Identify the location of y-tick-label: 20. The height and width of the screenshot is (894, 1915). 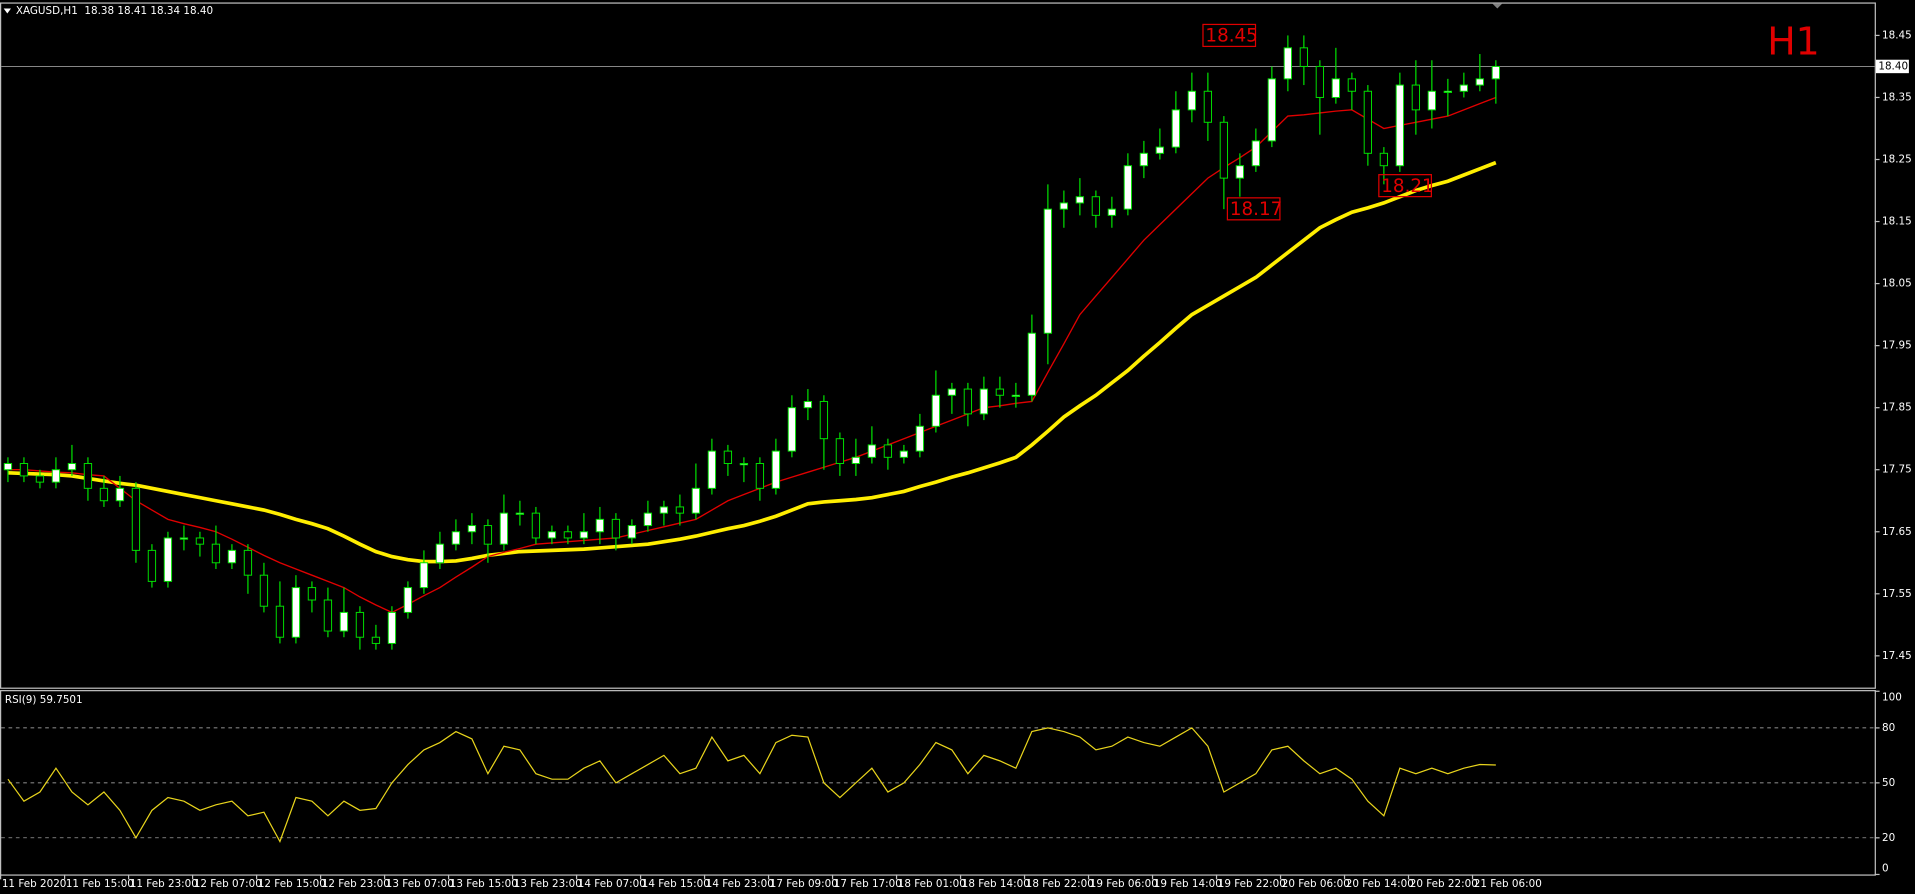
(1888, 838).